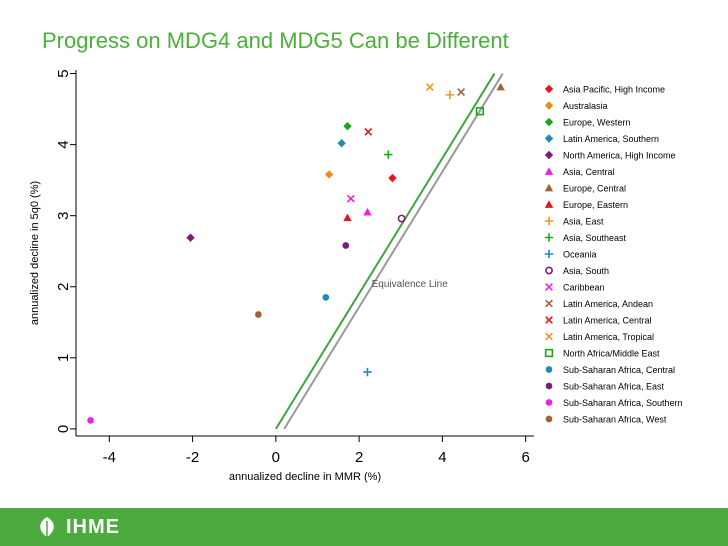 This screenshot has height=546, width=728. I want to click on legend-label: Latin America, Tropical, so click(608, 337).